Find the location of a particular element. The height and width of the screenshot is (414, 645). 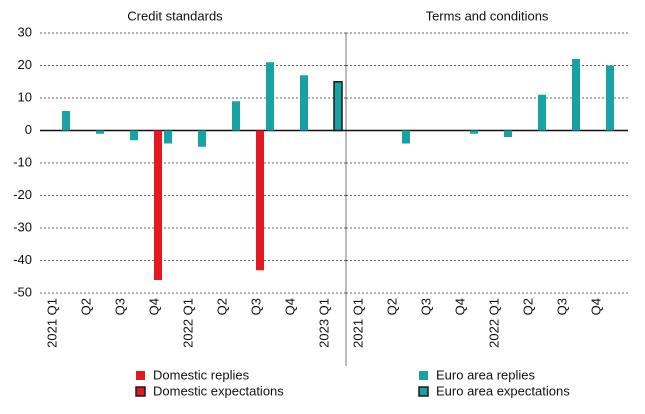

legend-label: Domestic replies is located at coordinates (201, 374).